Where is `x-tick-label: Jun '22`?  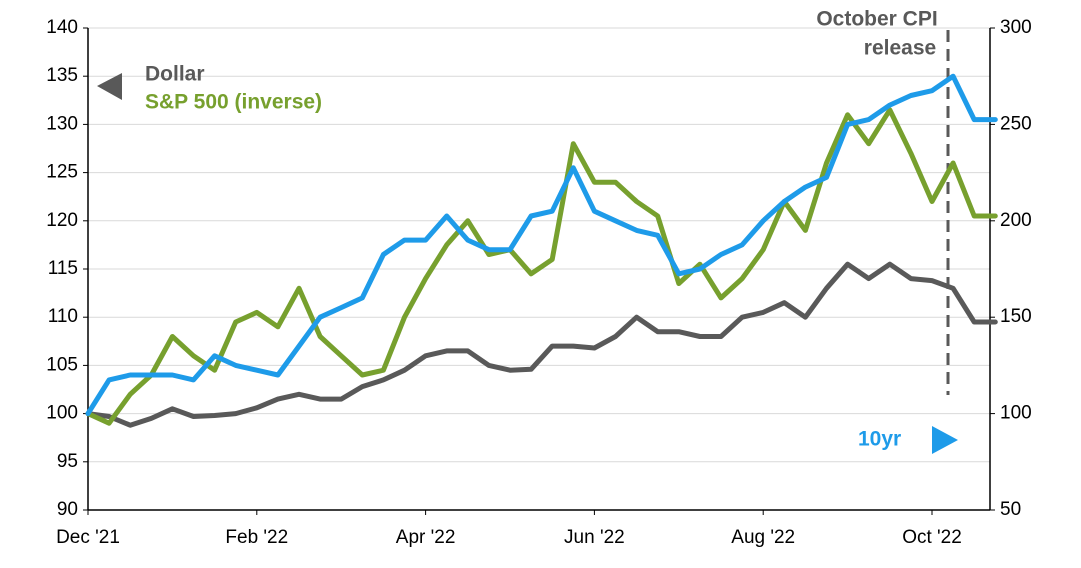
x-tick-label: Jun '22 is located at coordinates (594, 537).